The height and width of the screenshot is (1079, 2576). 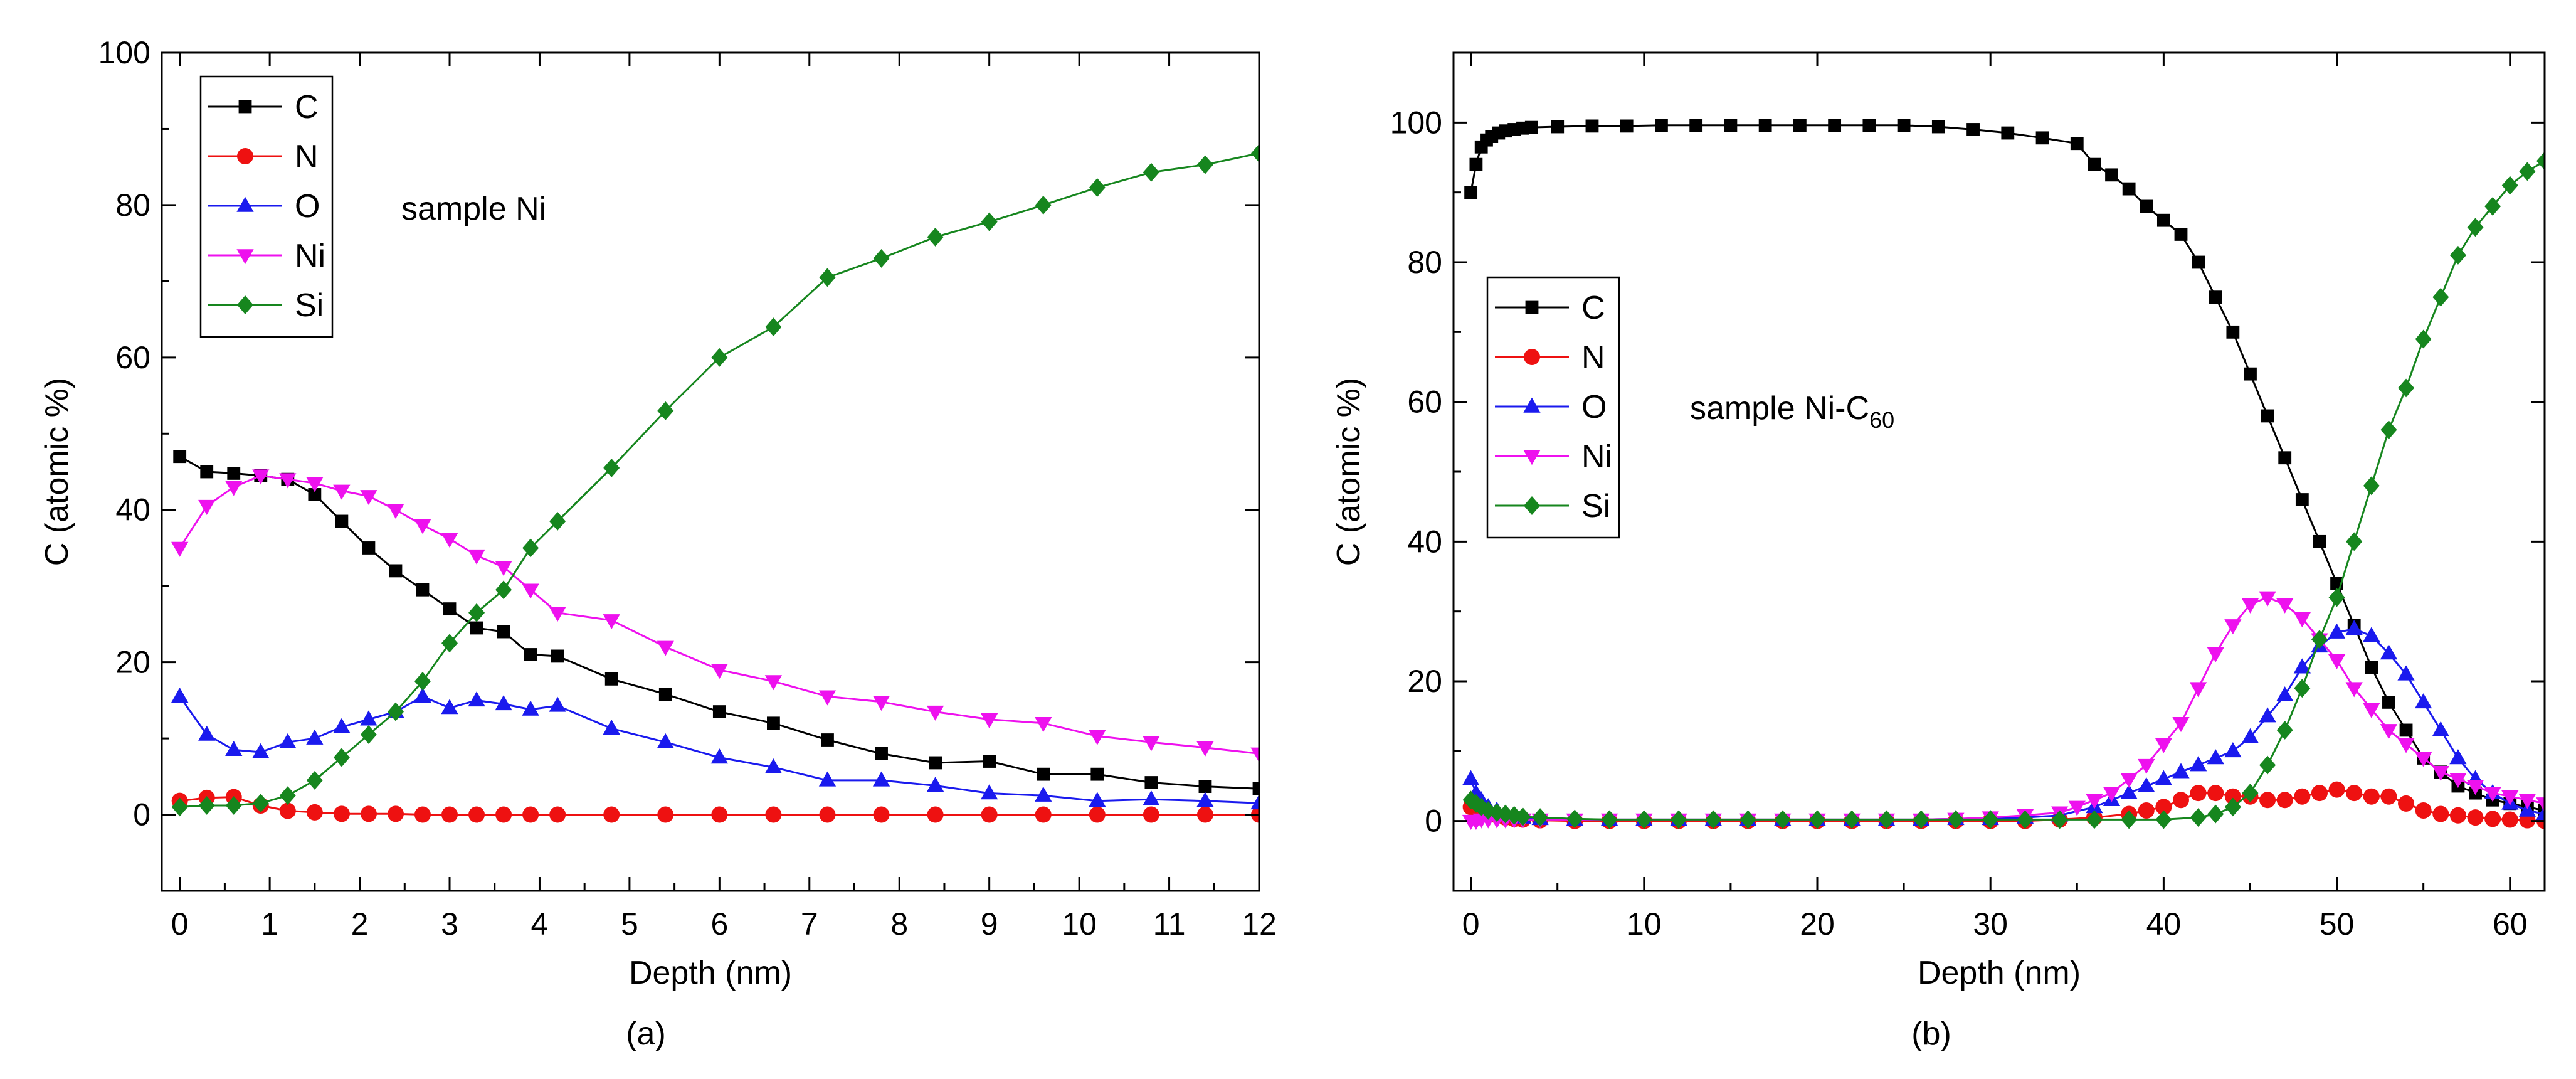 I want to click on panel-caption: (b), so click(x=1931, y=1034).